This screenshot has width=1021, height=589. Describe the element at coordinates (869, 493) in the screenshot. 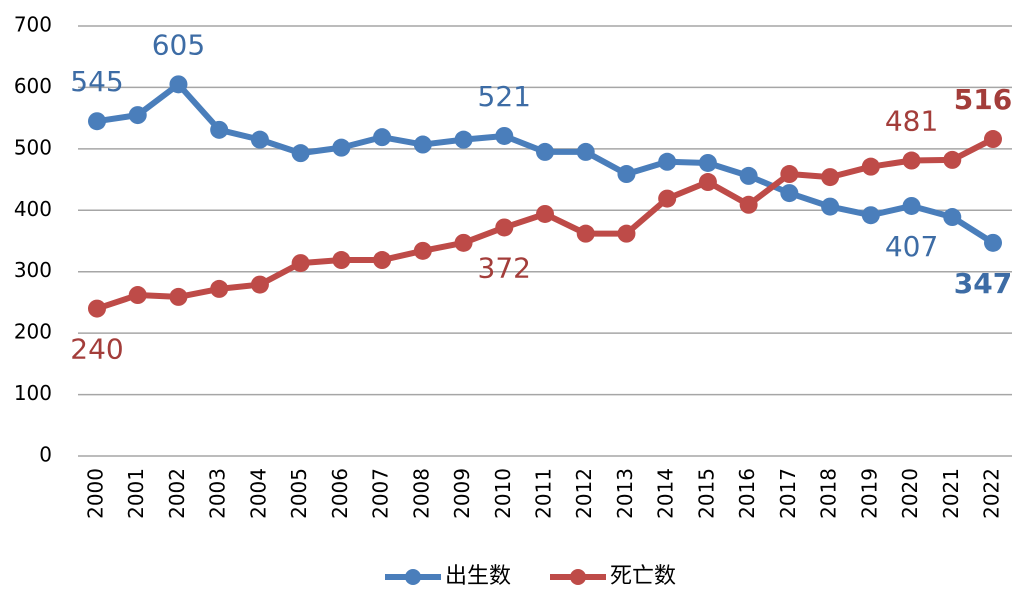

I see `x-tick-label: 2019` at that location.